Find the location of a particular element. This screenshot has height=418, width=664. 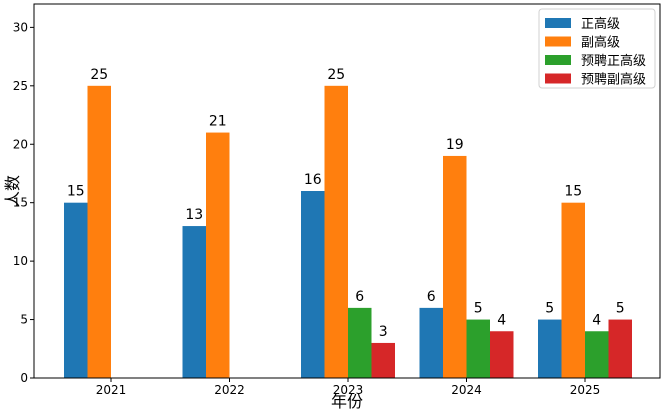

legend-label-1: 副高级 is located at coordinates (600, 43).